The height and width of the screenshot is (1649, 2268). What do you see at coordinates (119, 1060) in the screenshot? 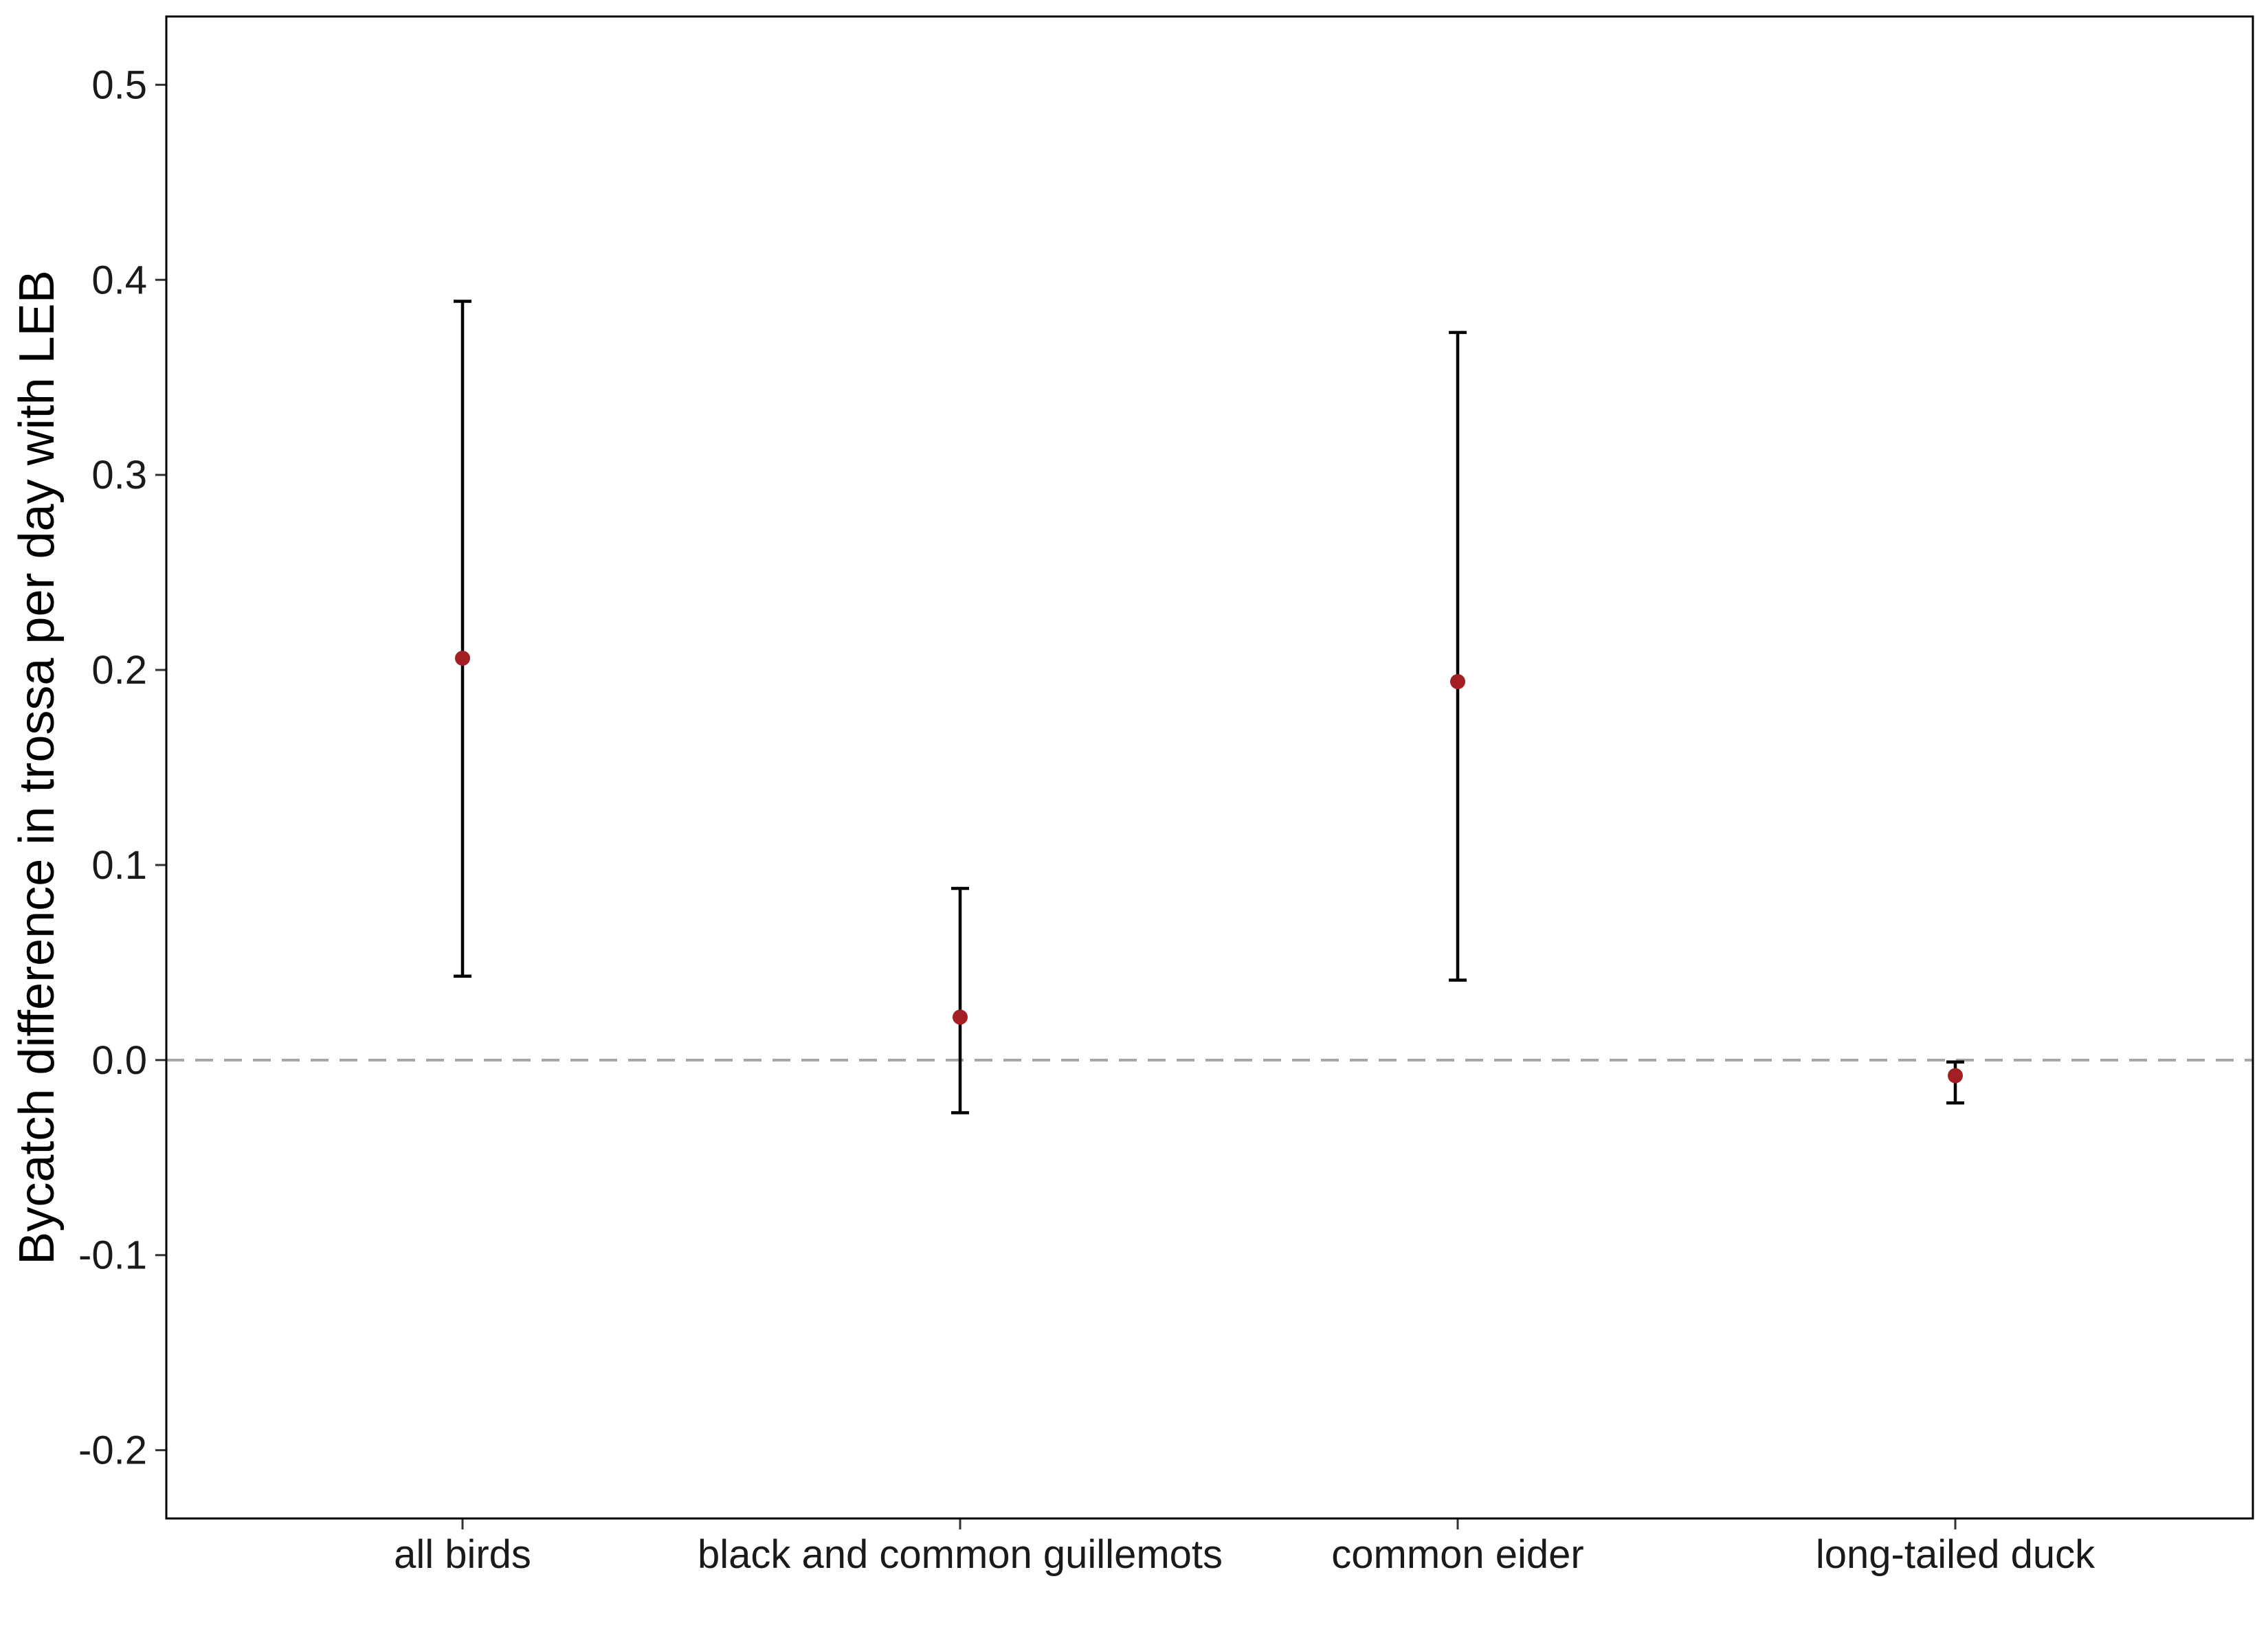
I see `y-tick-label: 0.0` at bounding box center [119, 1060].